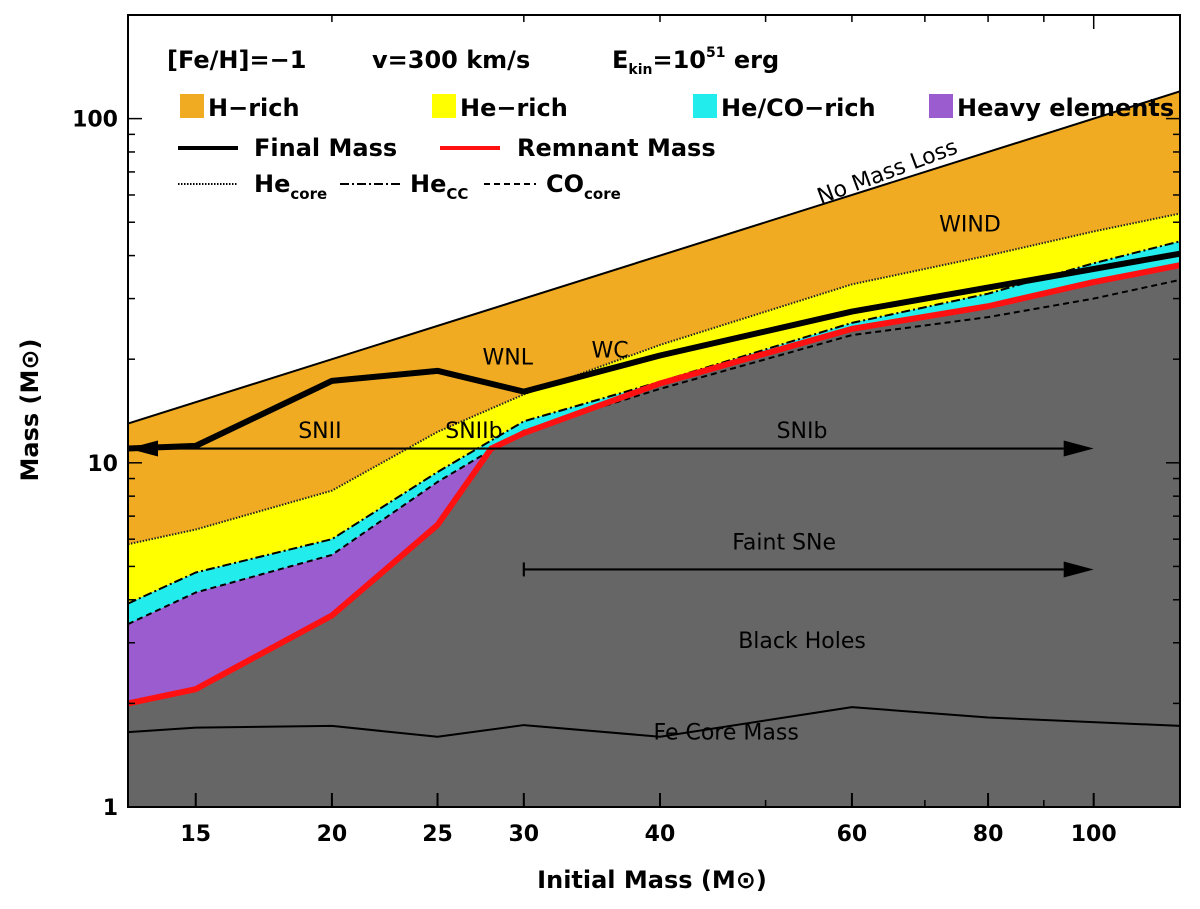 Image resolution: width=1200 pixels, height=909 pixels. I want to click on legend-label: Final Mass, so click(325, 148).